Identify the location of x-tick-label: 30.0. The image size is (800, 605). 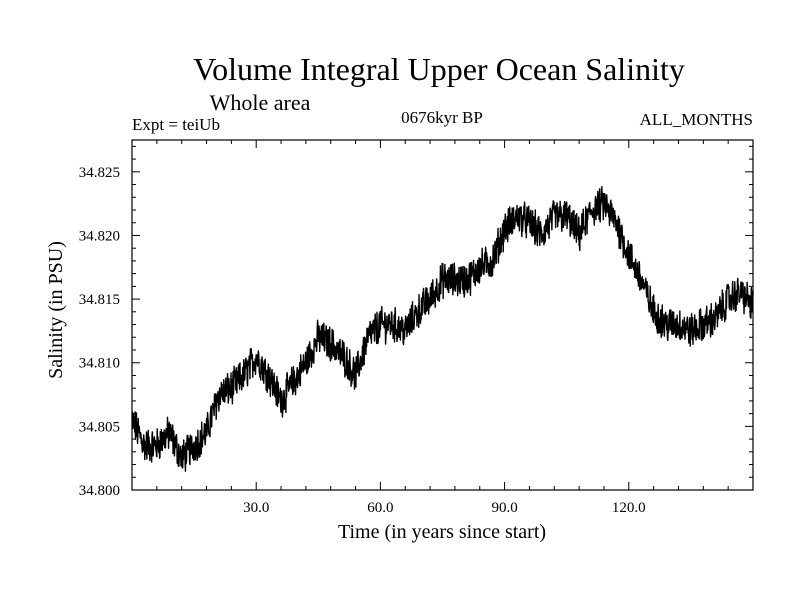
(256, 508).